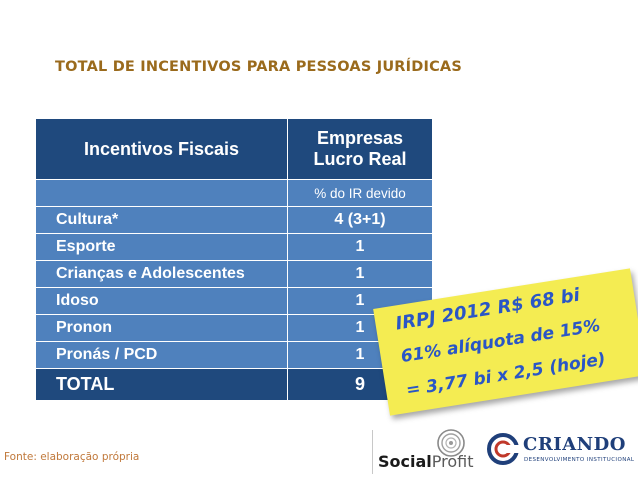 The width and height of the screenshot is (638, 479). What do you see at coordinates (72, 457) in the screenshot?
I see `source-caption: Fonte: elaboração própria` at bounding box center [72, 457].